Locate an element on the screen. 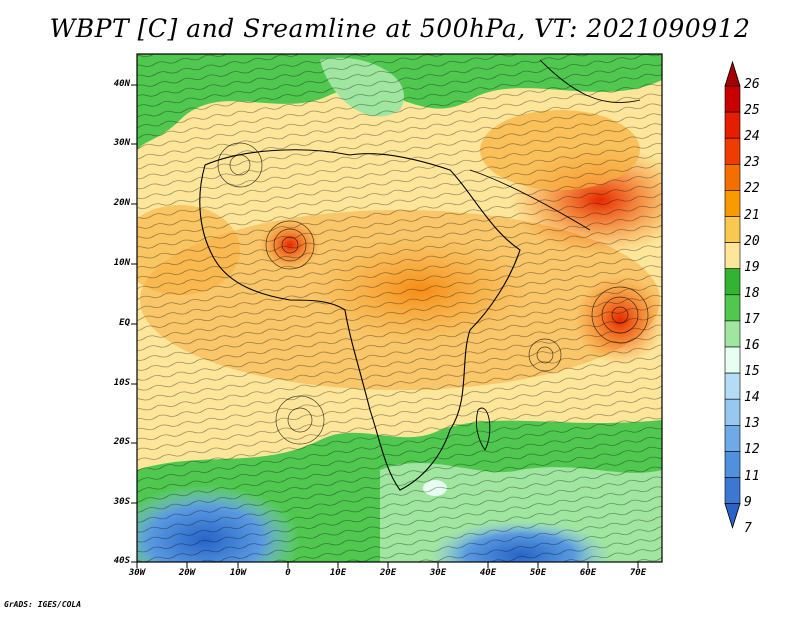 Image resolution: width=800 pixels, height=618 pixels. ytick-label: 40S is located at coordinates (121, 561).